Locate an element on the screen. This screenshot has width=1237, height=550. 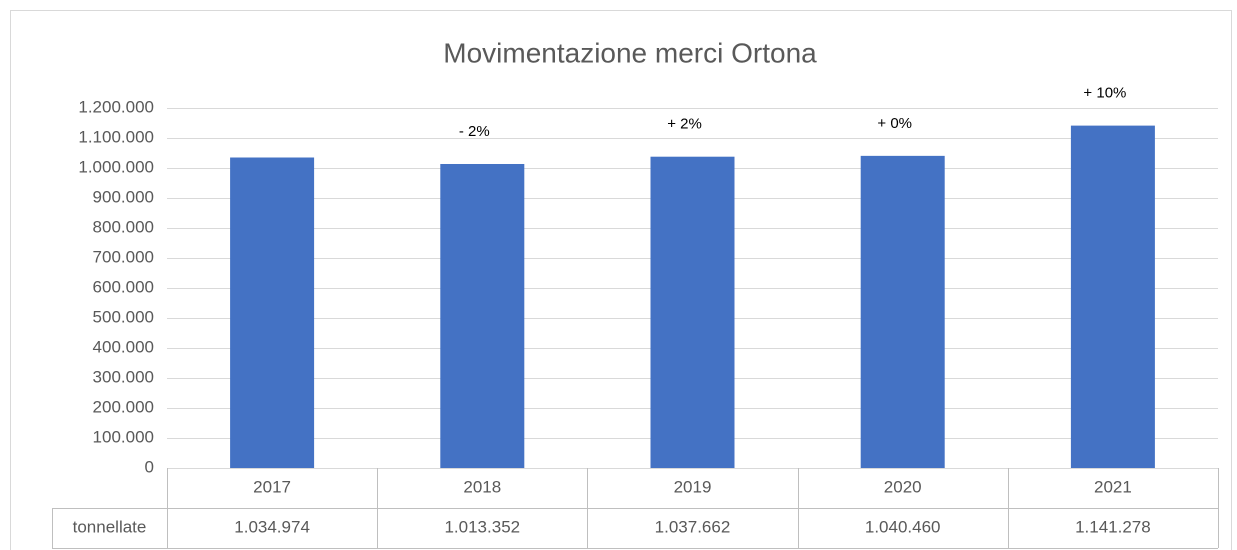
y-tick-label: 800.000 is located at coordinates (123, 226).